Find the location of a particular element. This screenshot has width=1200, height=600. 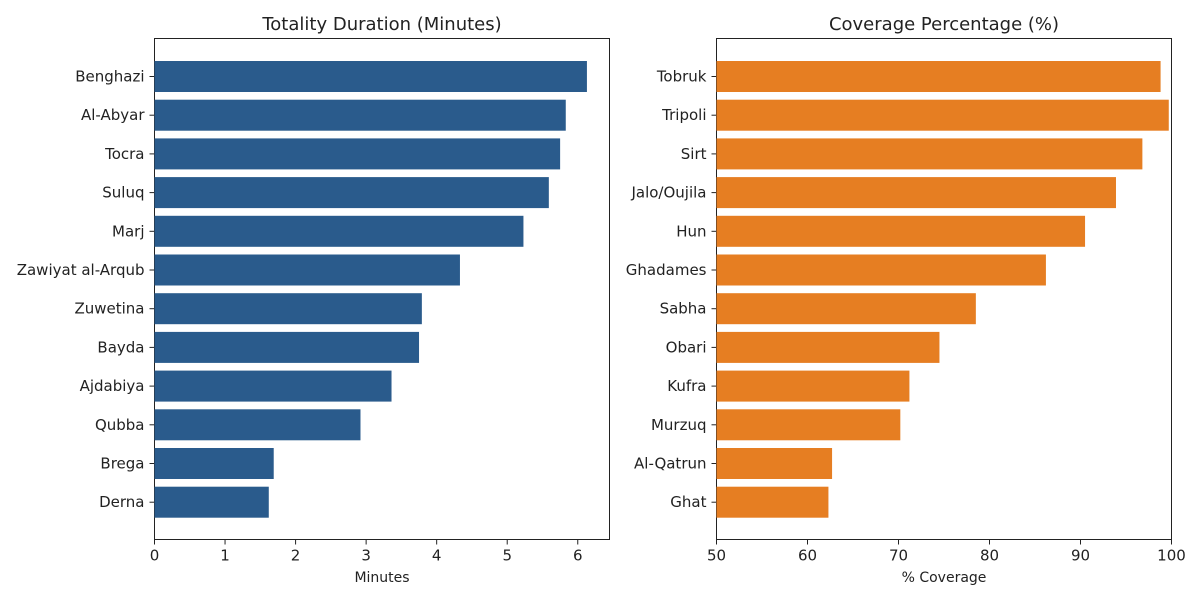

category-label: Qubba is located at coordinates (120, 425).